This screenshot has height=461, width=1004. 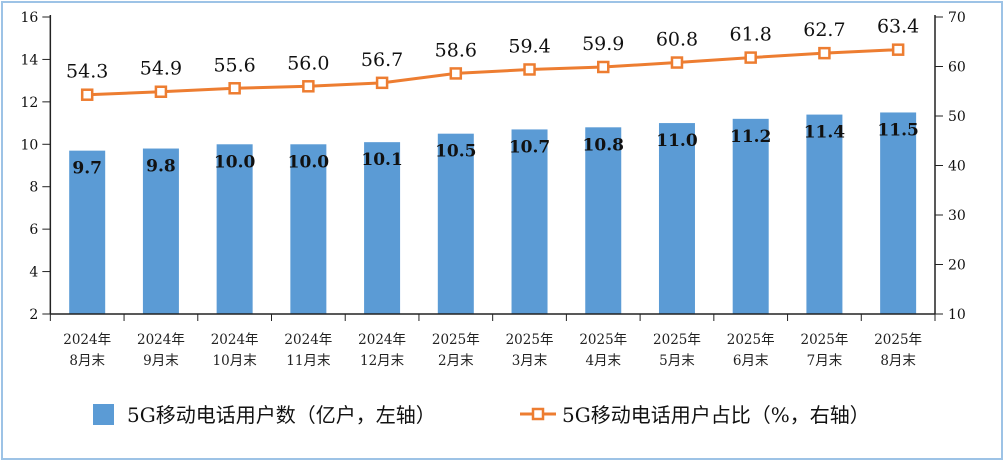 What do you see at coordinates (716, 415) in the screenshot?
I see `legend-label-line: 5G移动电话用户占比（%，右轴）` at bounding box center [716, 415].